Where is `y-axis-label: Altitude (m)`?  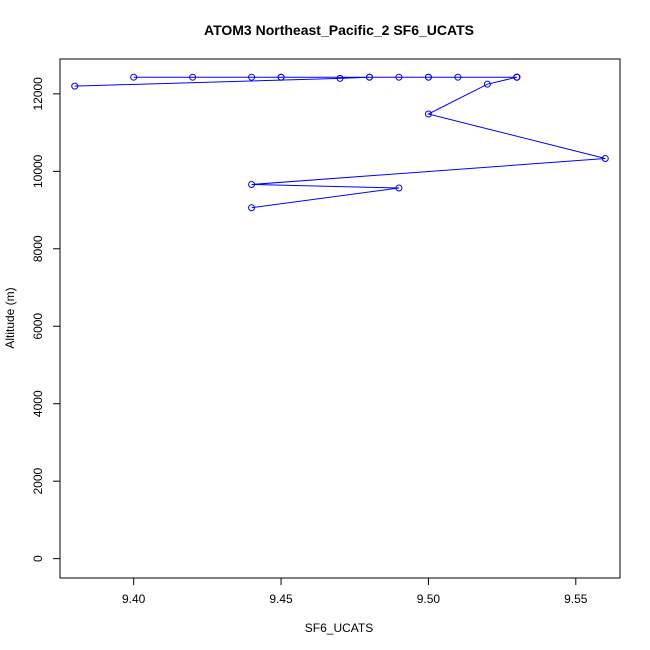 y-axis-label: Altitude (m) is located at coordinates (10, 317).